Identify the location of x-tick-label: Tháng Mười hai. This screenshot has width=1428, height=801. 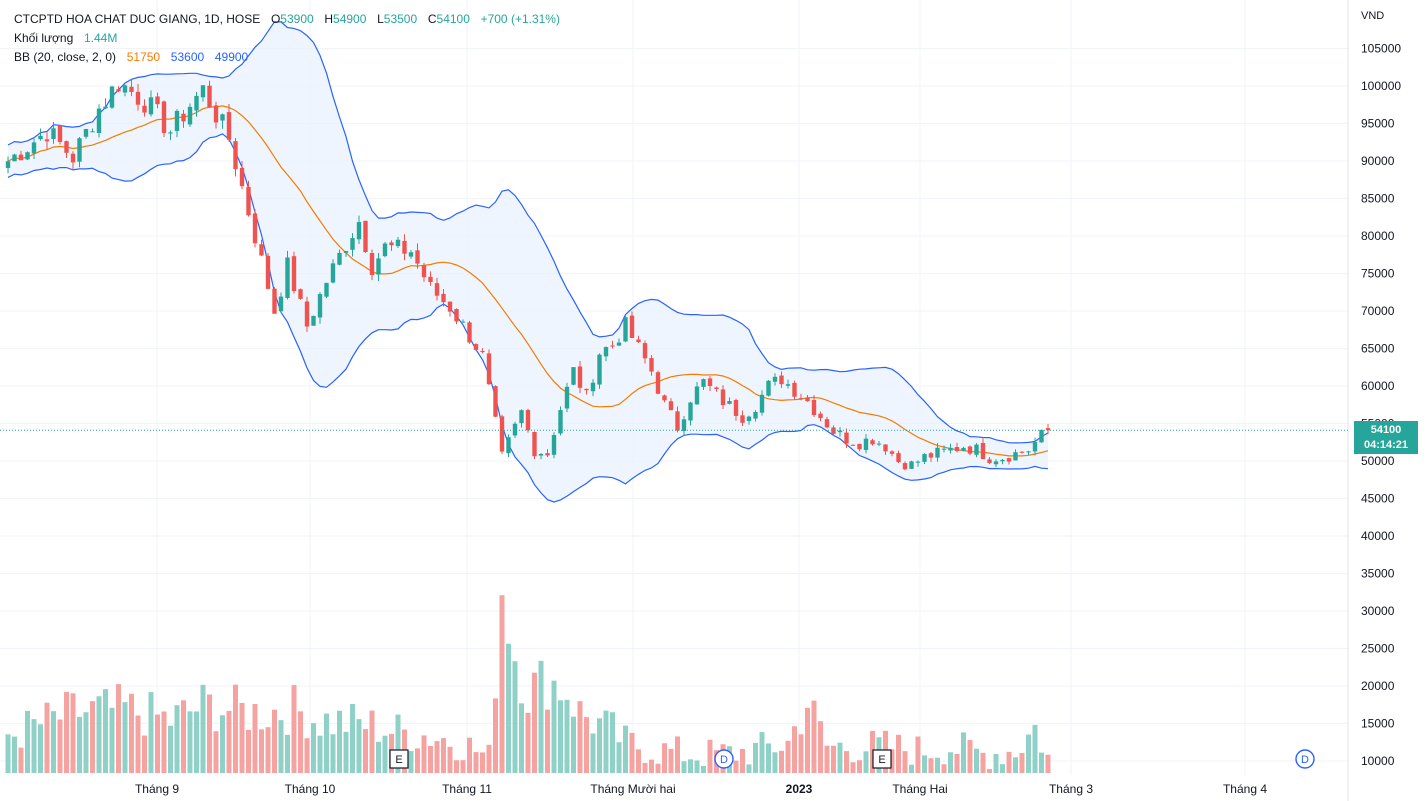
(632, 789).